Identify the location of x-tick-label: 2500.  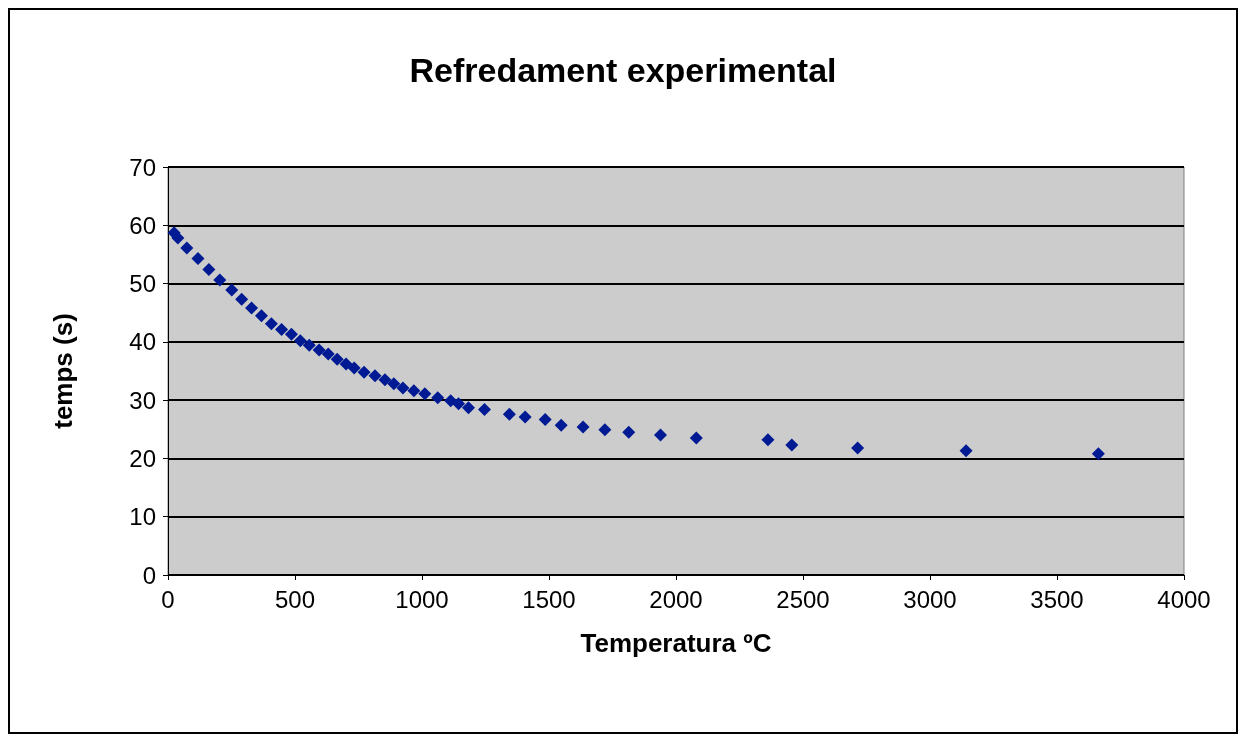
(803, 599).